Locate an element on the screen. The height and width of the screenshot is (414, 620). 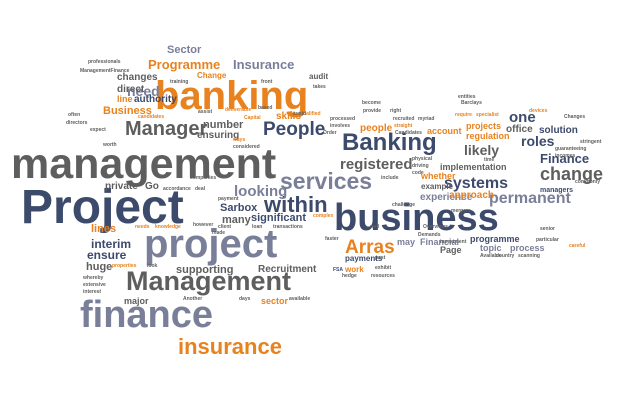
word-people: people is located at coordinates (376, 128).